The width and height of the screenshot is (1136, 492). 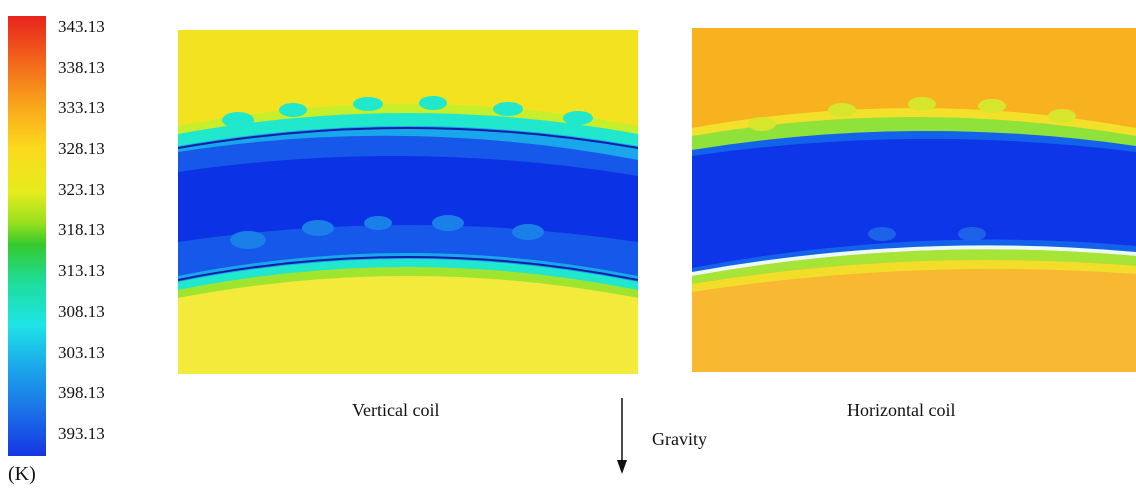 What do you see at coordinates (27, 236) in the screenshot?
I see `temperature-colorbar` at bounding box center [27, 236].